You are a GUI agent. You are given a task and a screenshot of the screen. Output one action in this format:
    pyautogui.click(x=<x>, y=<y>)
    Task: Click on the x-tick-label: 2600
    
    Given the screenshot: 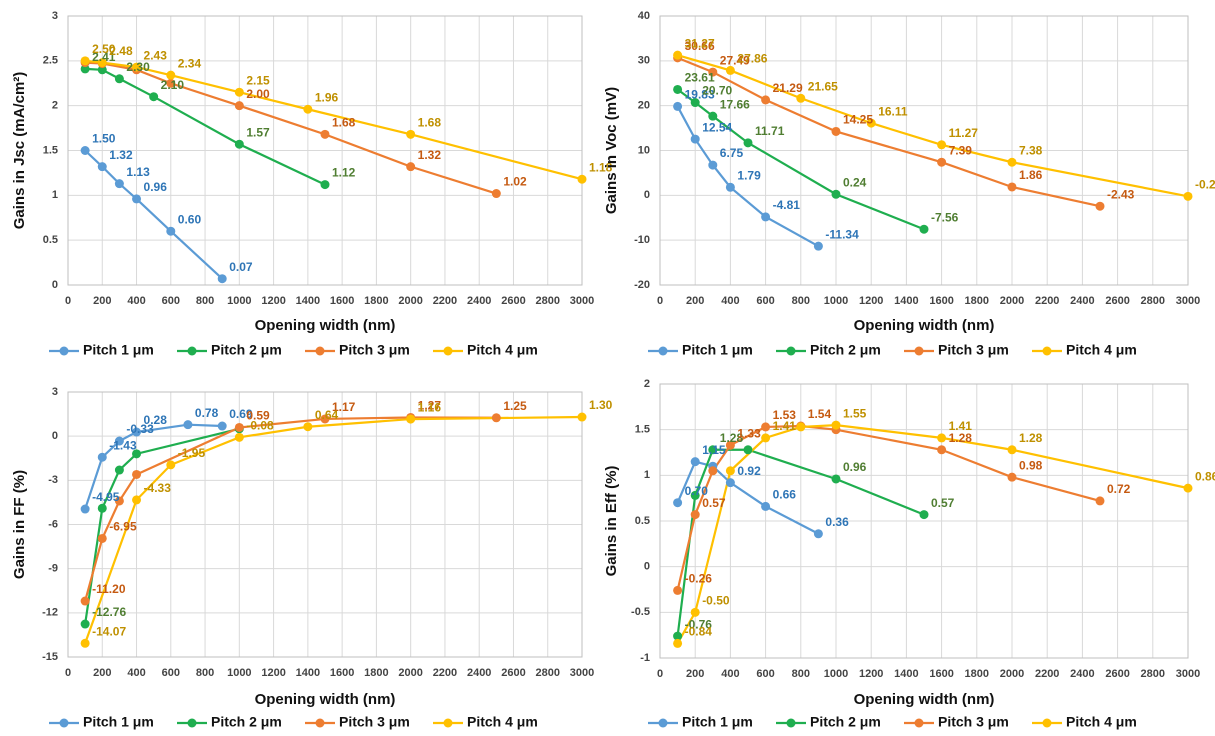 What is the action you would take?
    pyautogui.click(x=513, y=673)
    